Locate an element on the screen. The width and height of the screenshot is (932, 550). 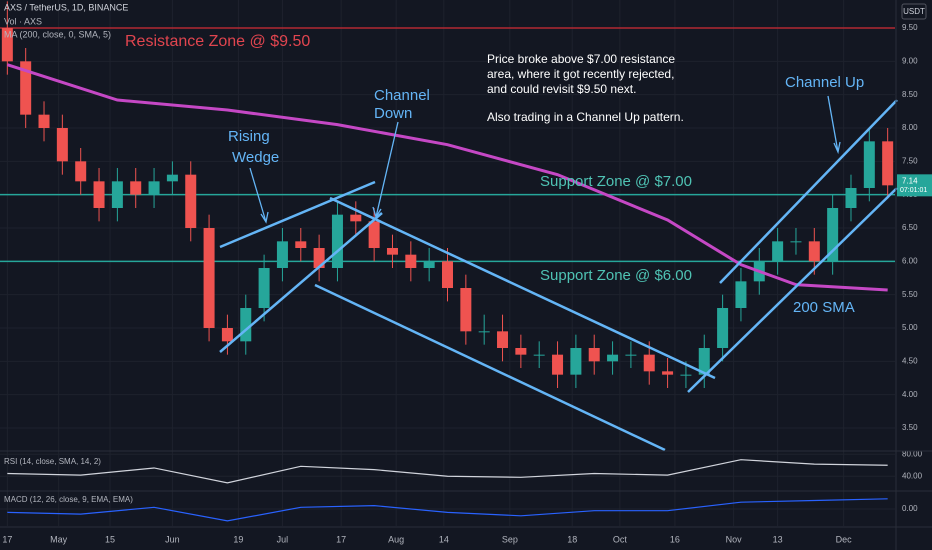
x-tick-label: 15 is located at coordinates (110, 539).